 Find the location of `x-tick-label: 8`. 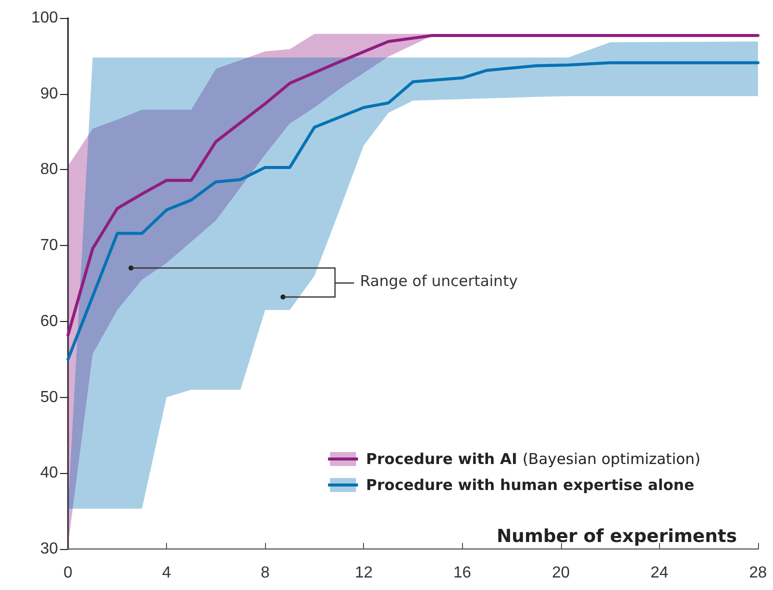

x-tick-label: 8 is located at coordinates (265, 573).